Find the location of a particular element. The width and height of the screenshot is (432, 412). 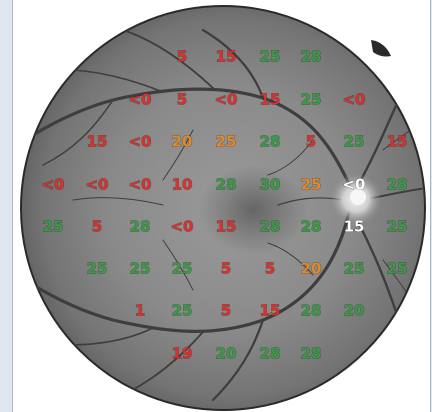

optic-cup is located at coordinates (358, 197).